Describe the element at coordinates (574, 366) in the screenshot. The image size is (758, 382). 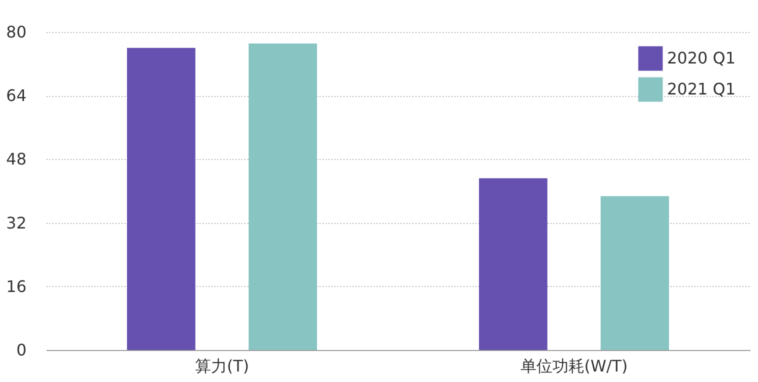
I see `x-tick-label: 单位功耗(W/T)` at that location.